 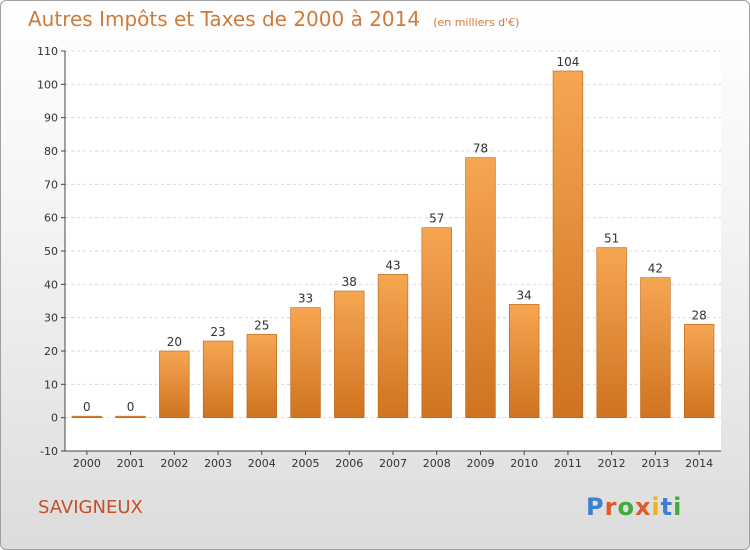 I want to click on x-tick-label: 2006, so click(x=349, y=463).